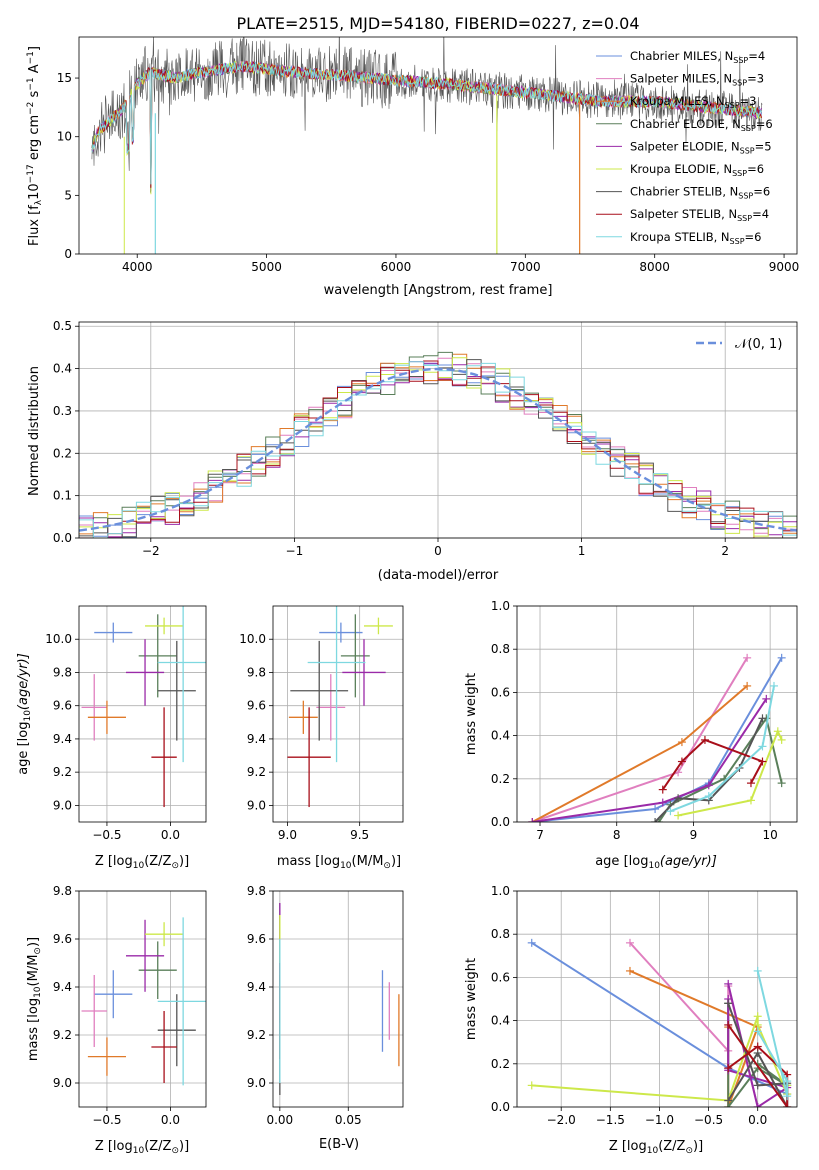 The height and width of the screenshot is (1170, 819). What do you see at coordinates (142, 714) in the screenshot?
I see `age_vs_Z-frame` at bounding box center [142, 714].